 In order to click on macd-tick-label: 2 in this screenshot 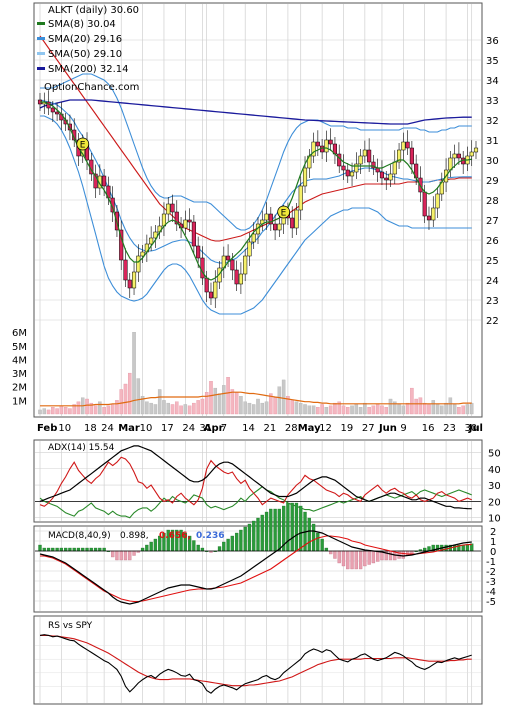, I will do `click(493, 532)`.